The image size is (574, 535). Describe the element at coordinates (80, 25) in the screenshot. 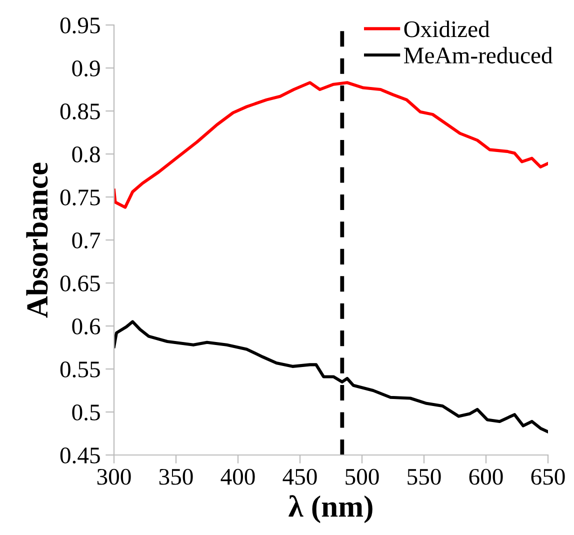

I see `y-tick-label: 0.95` at that location.